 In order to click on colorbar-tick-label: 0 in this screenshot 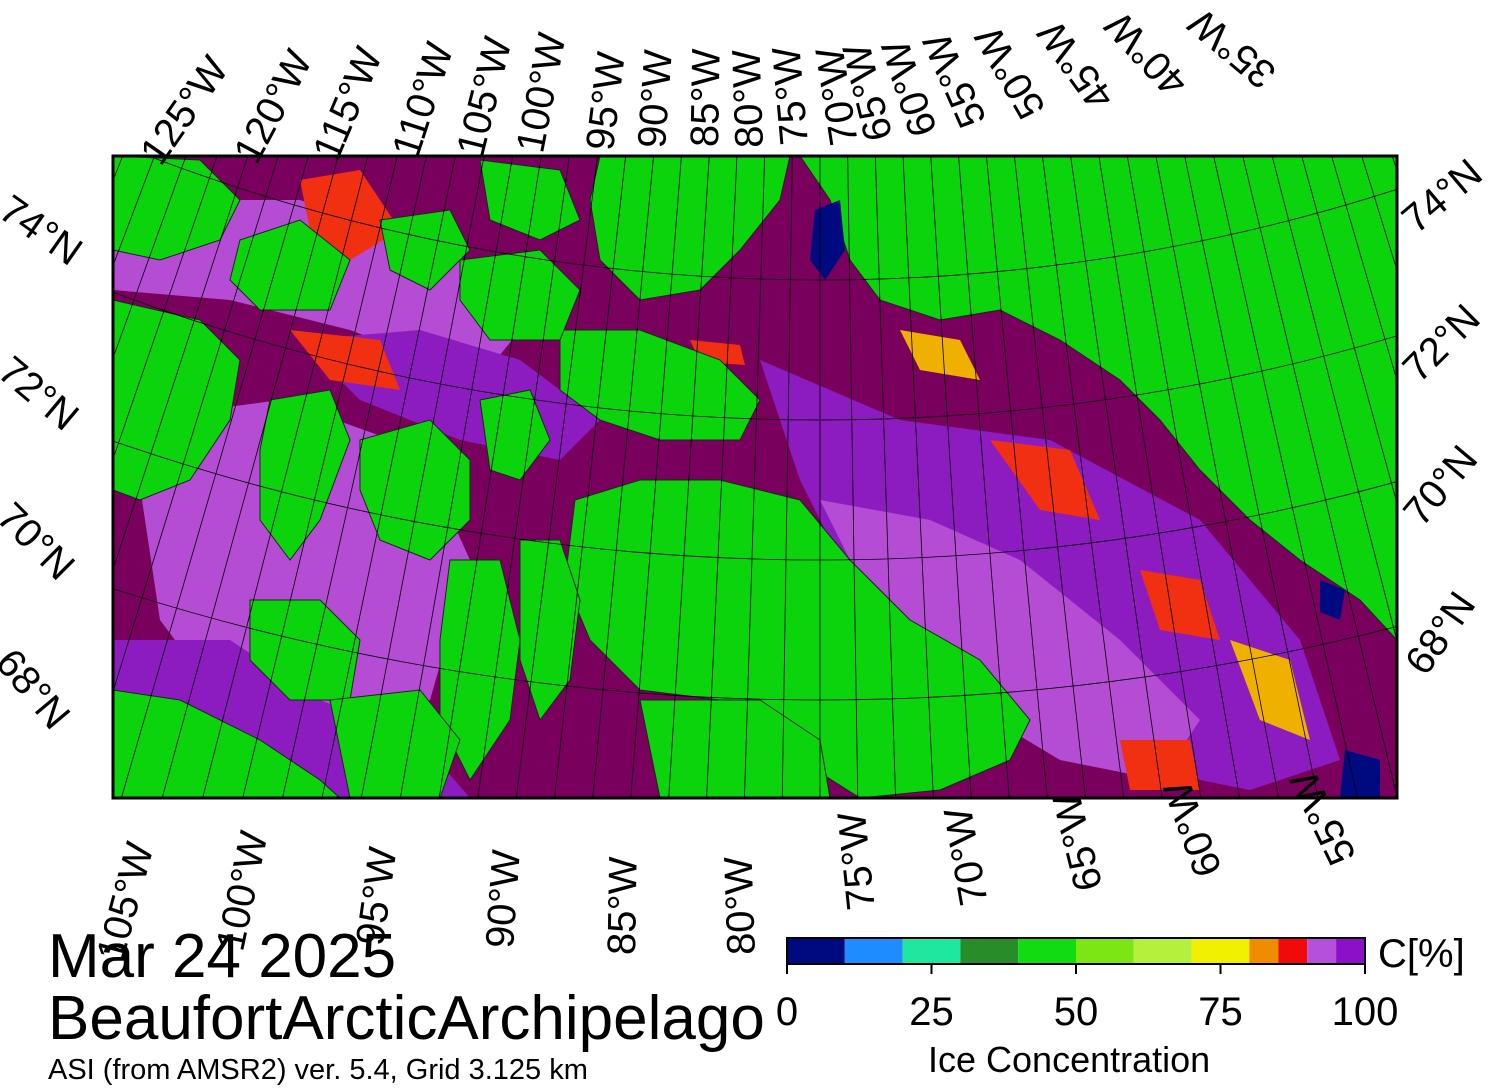, I will do `click(787, 1012)`.